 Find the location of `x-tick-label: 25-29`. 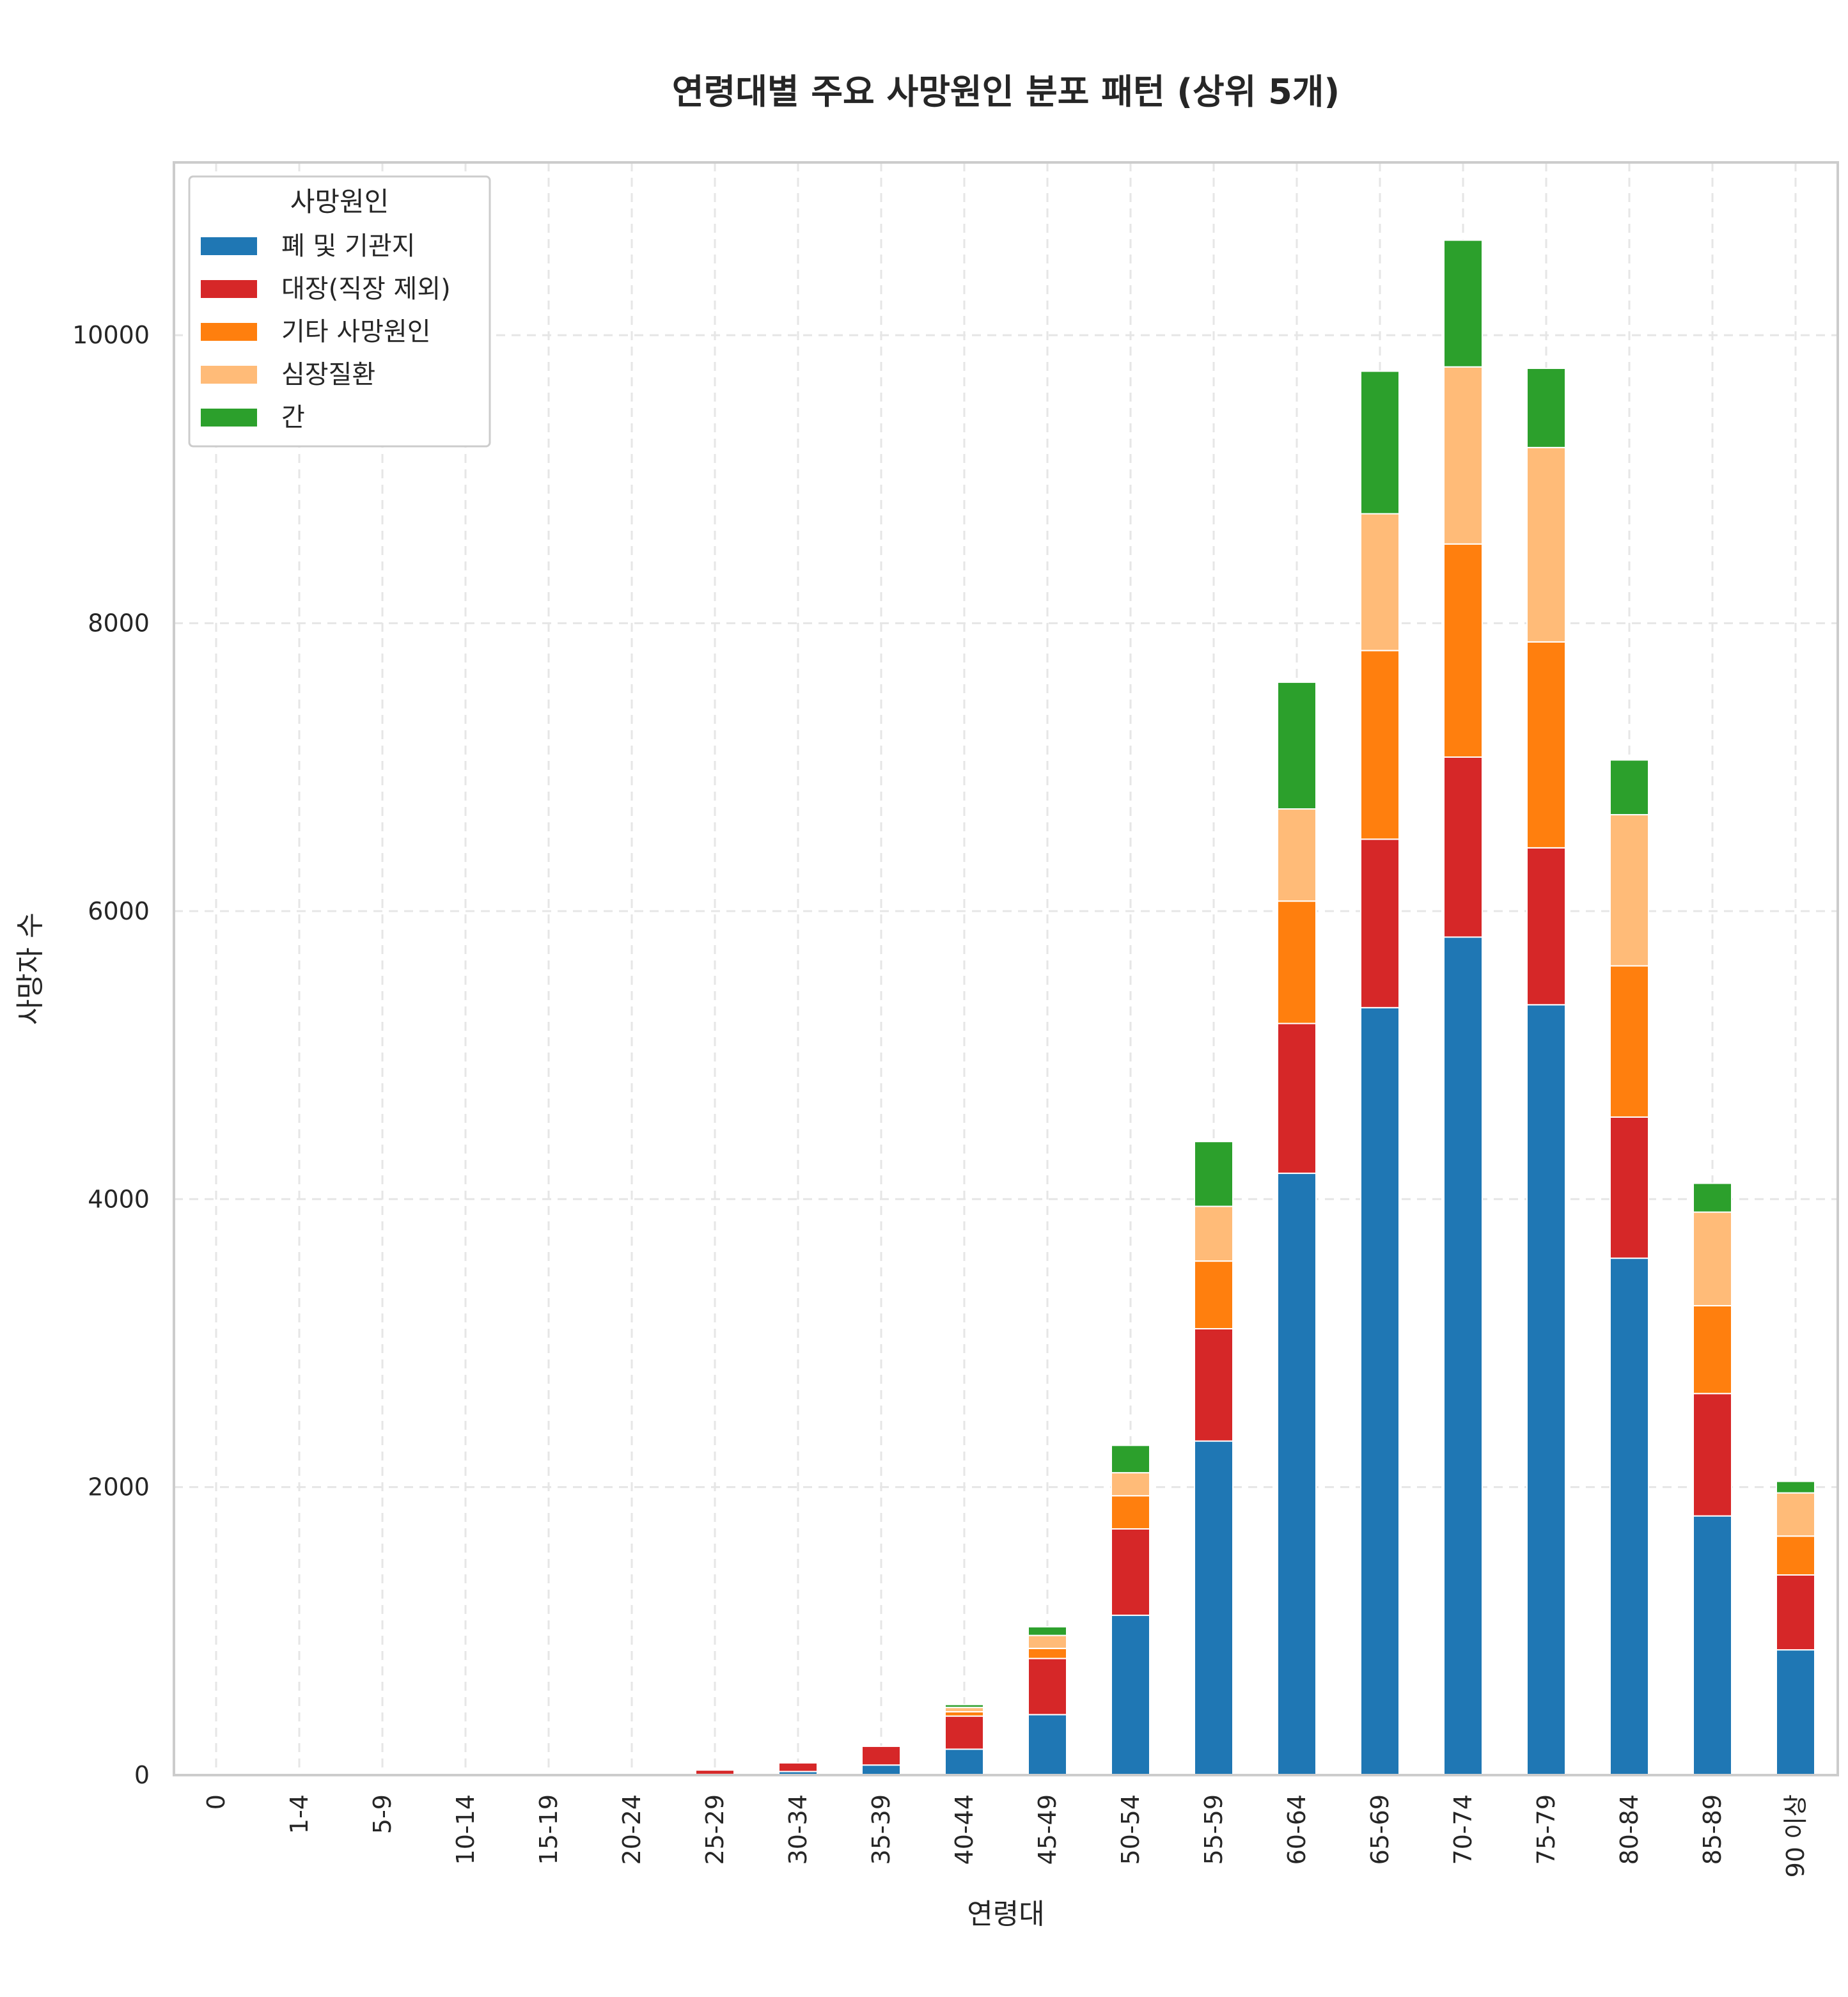

x-tick-label: 25-29 is located at coordinates (715, 1829).